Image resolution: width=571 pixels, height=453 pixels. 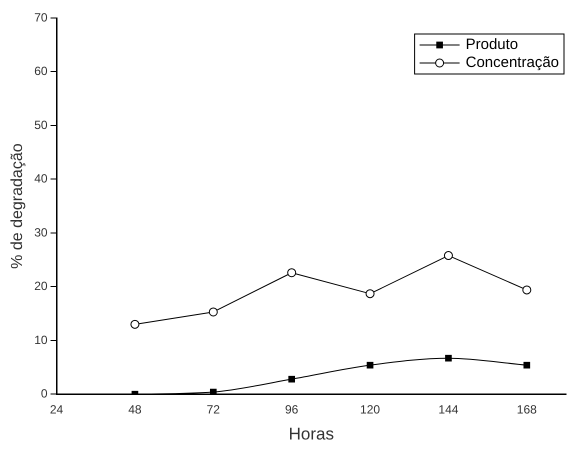 What do you see at coordinates (311, 434) in the screenshot?
I see `x-axis-title: Horas` at bounding box center [311, 434].